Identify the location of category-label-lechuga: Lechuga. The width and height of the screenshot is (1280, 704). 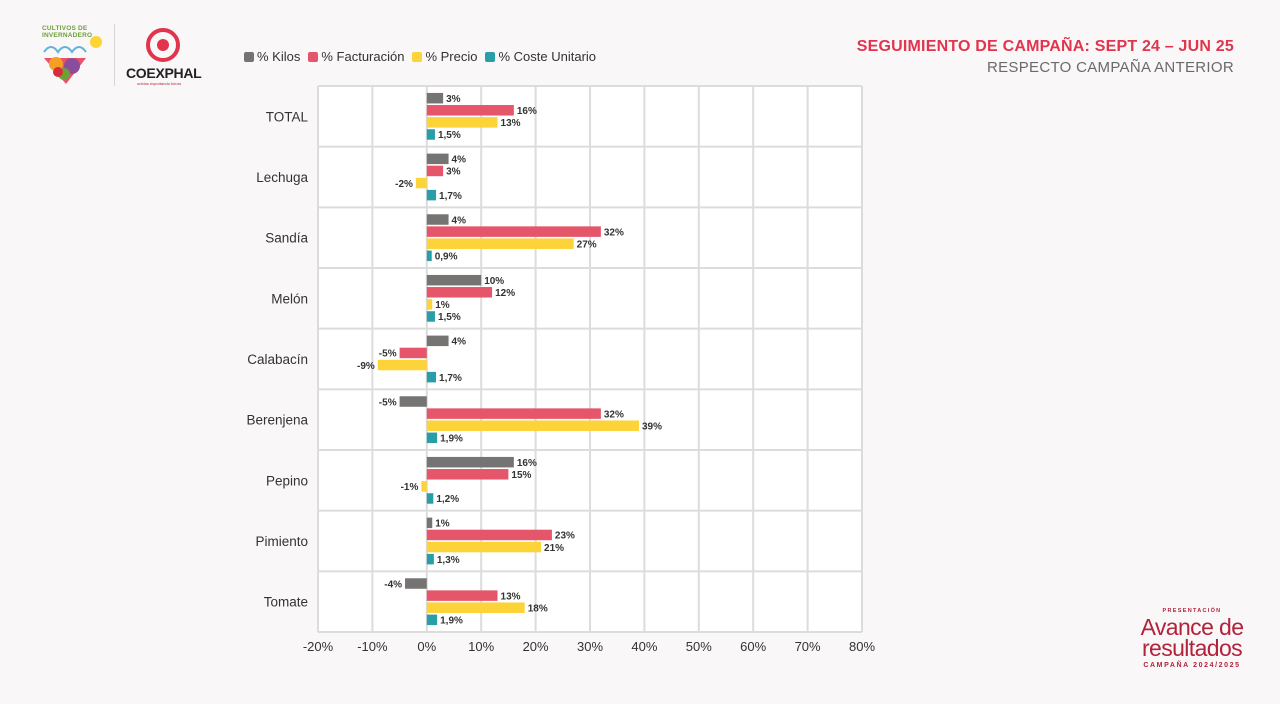
(282, 177).